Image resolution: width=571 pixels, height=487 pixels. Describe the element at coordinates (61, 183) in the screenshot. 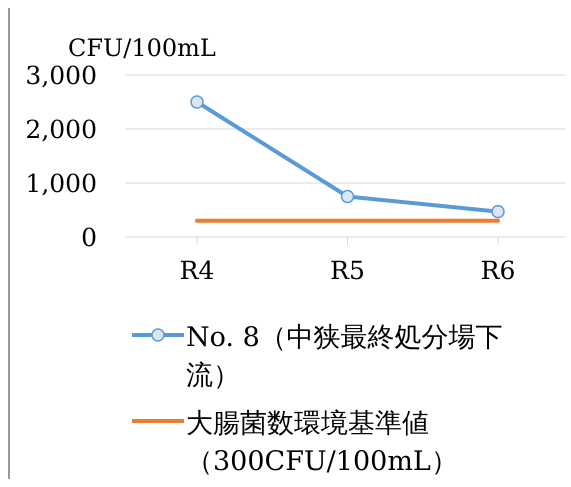

I see `y-tick-label: 1,000` at that location.